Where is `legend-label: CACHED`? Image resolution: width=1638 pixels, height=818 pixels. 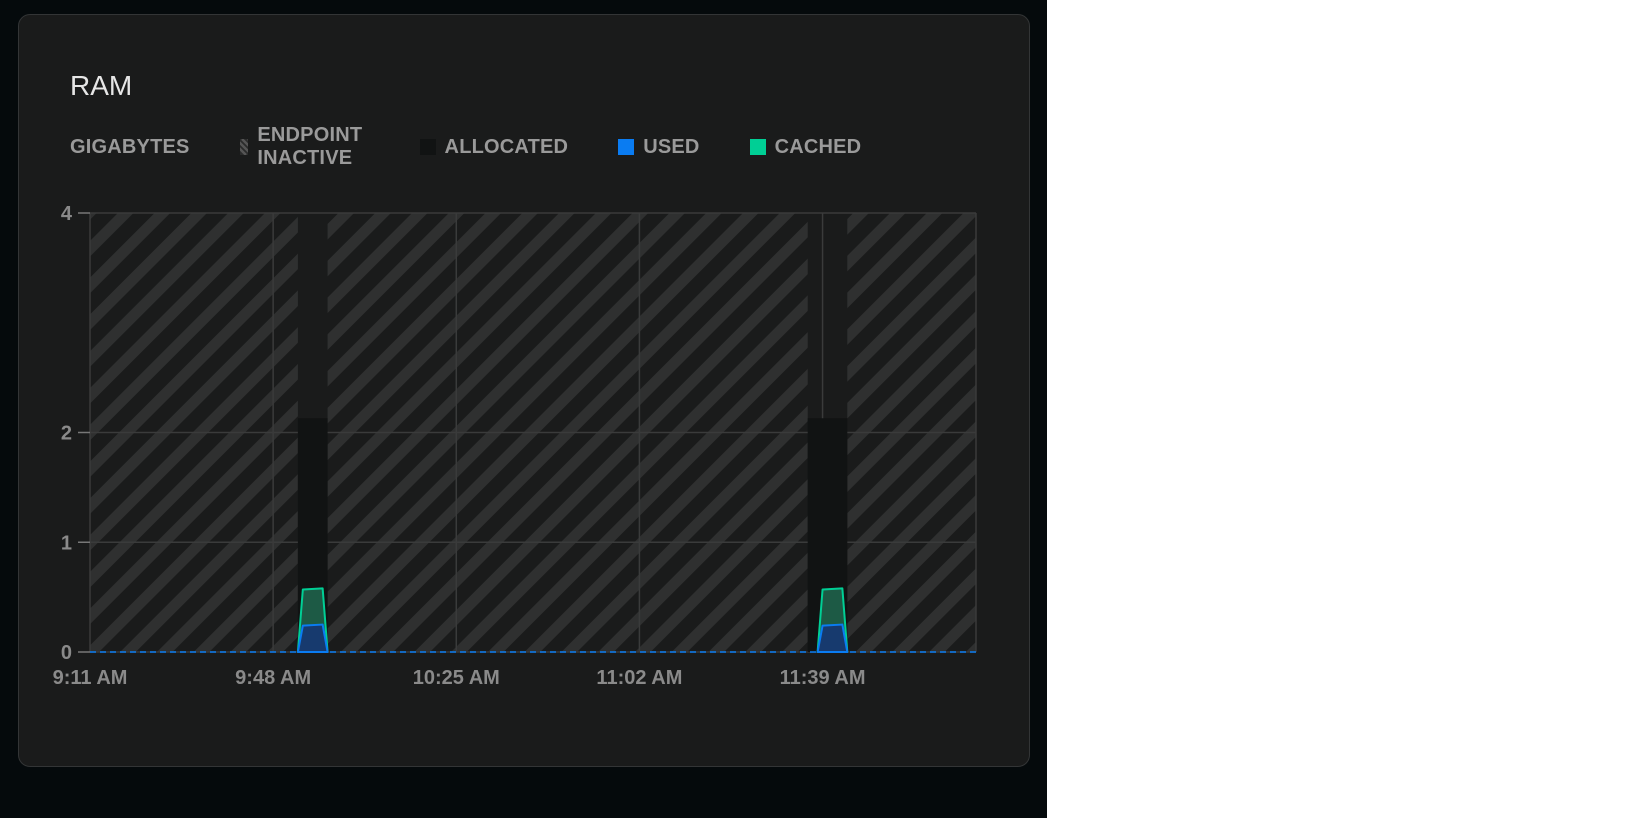 legend-label: CACHED is located at coordinates (818, 146).